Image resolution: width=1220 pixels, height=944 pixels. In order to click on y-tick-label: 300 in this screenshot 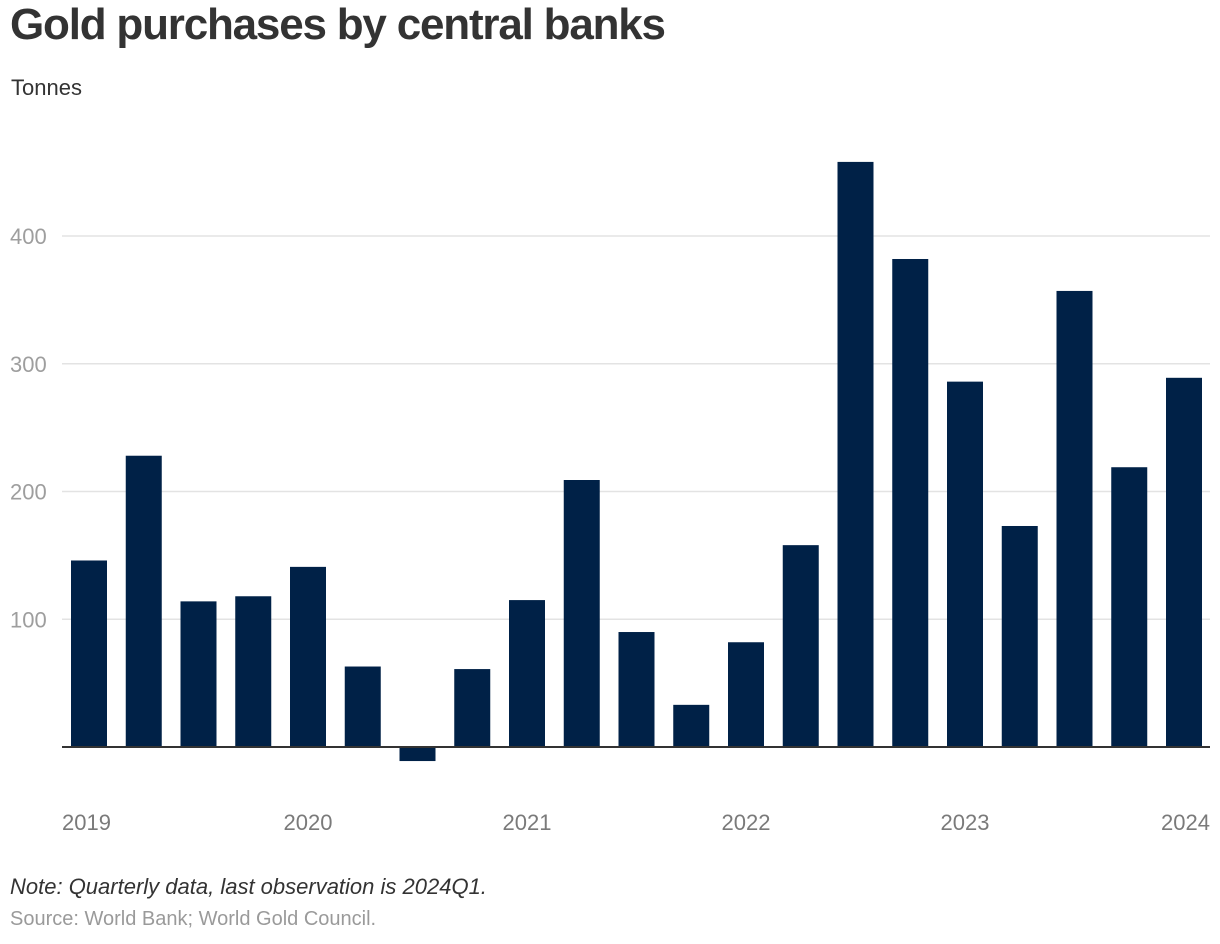, I will do `click(28, 364)`.